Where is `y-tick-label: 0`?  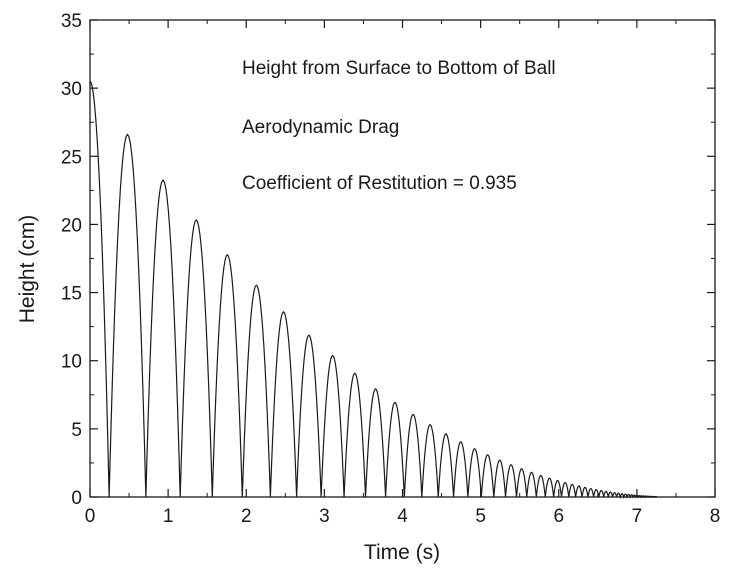
y-tick-label: 0 is located at coordinates (76, 498).